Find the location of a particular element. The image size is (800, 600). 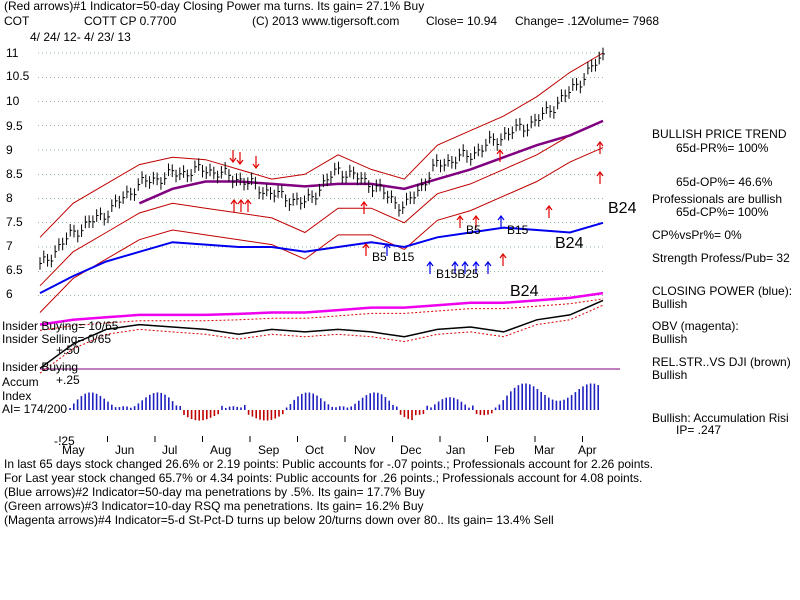

close-price: Close= 10.94 is located at coordinates (462, 21).